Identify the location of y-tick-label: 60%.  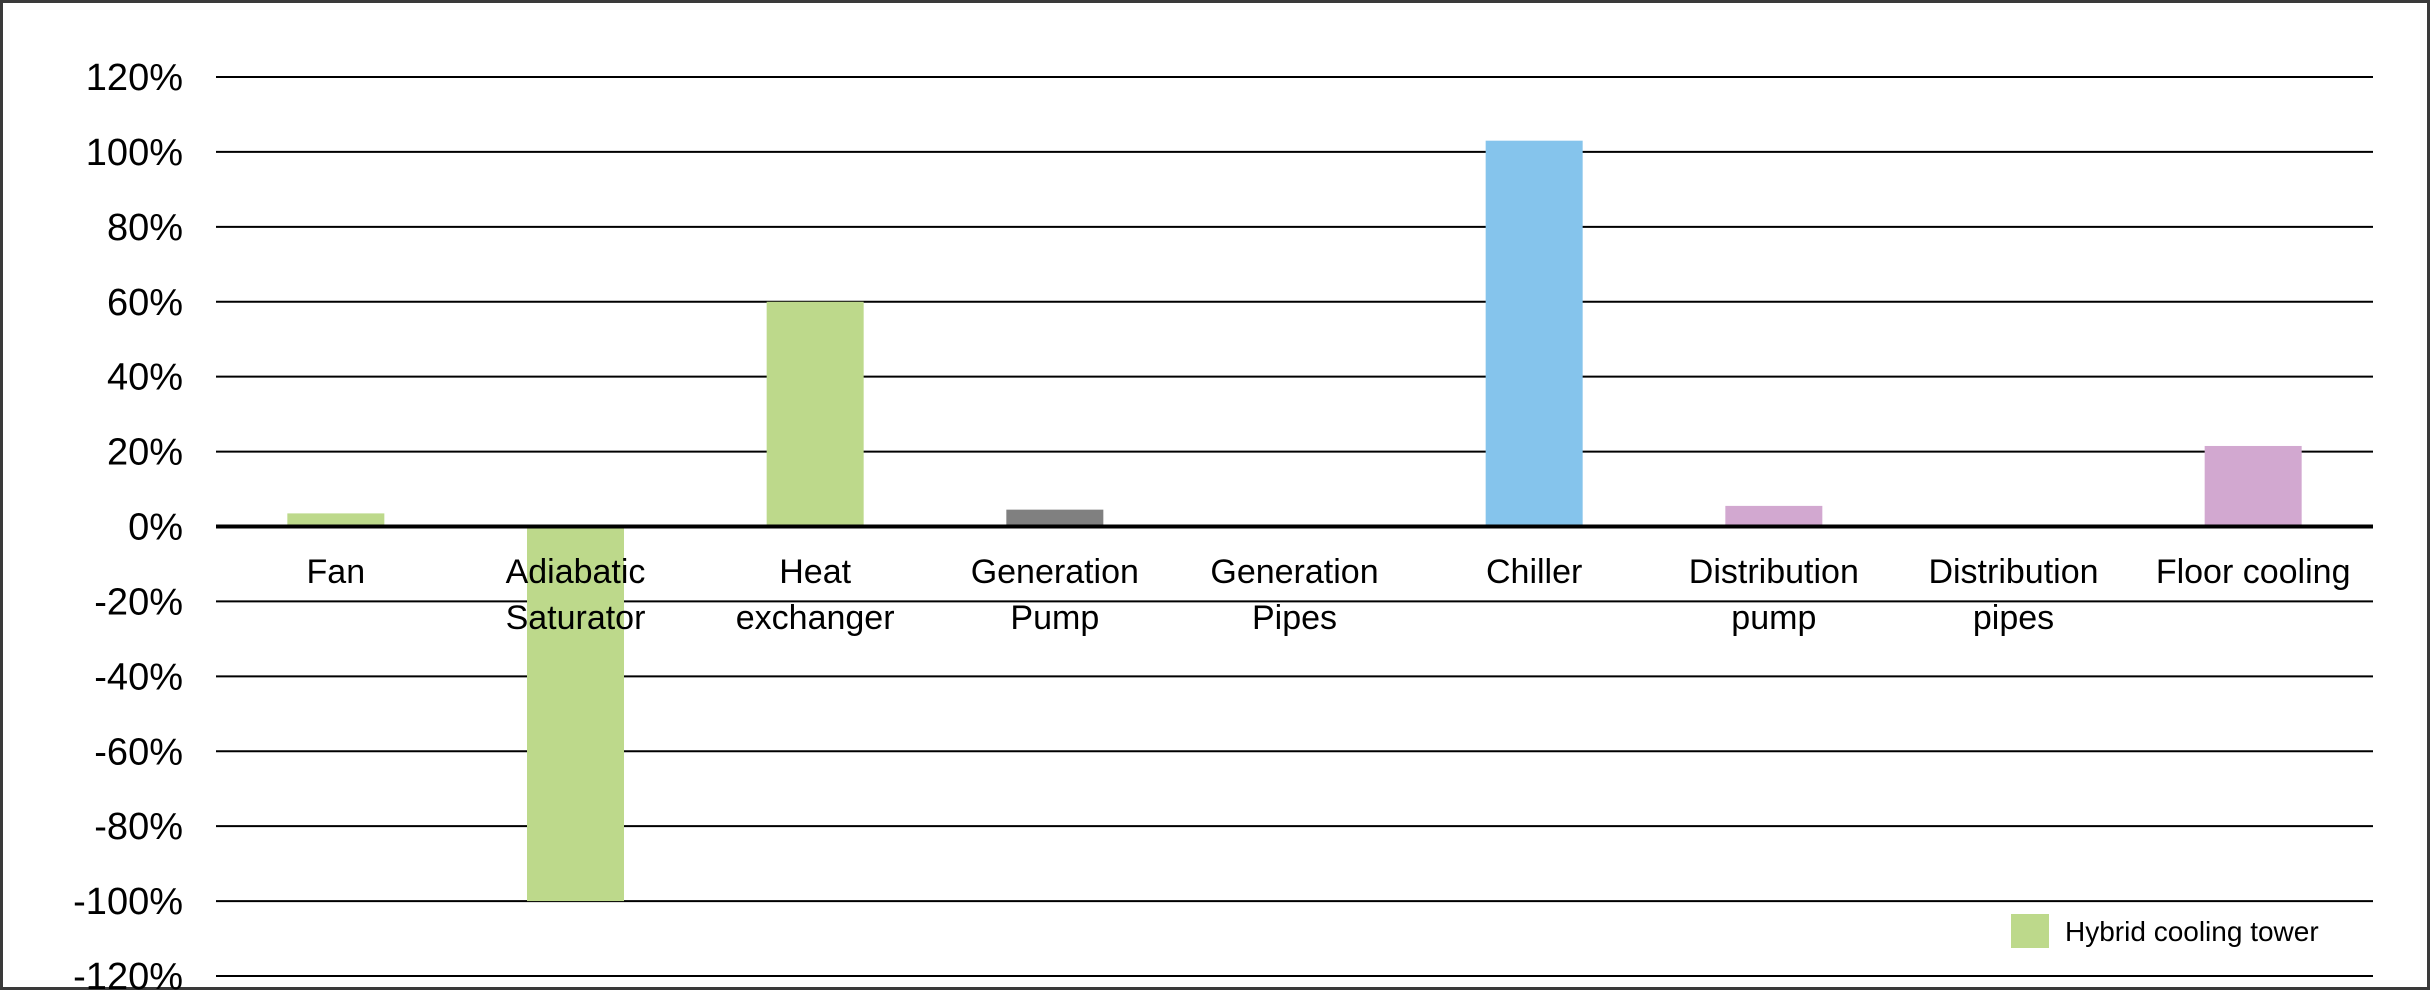
(145, 303).